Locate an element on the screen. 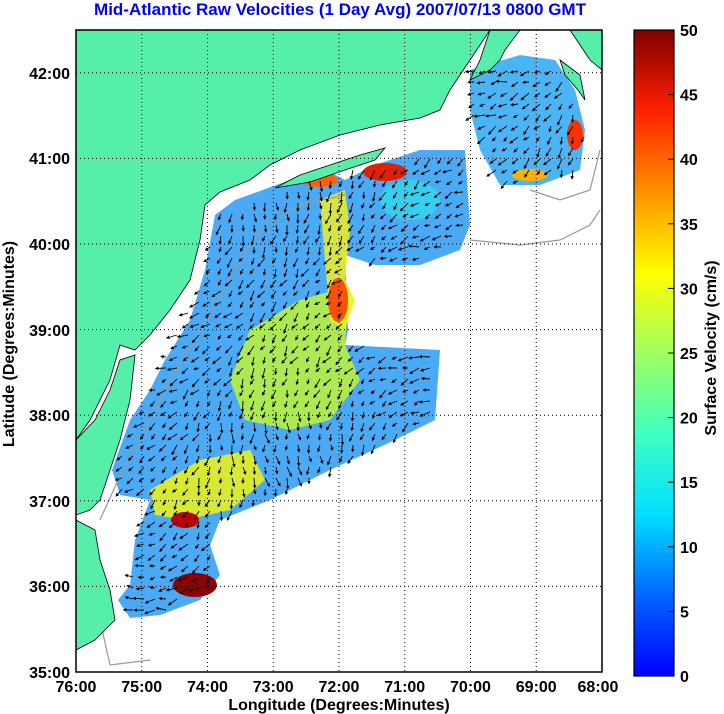  land-cape-cod is located at coordinates (495, 55).